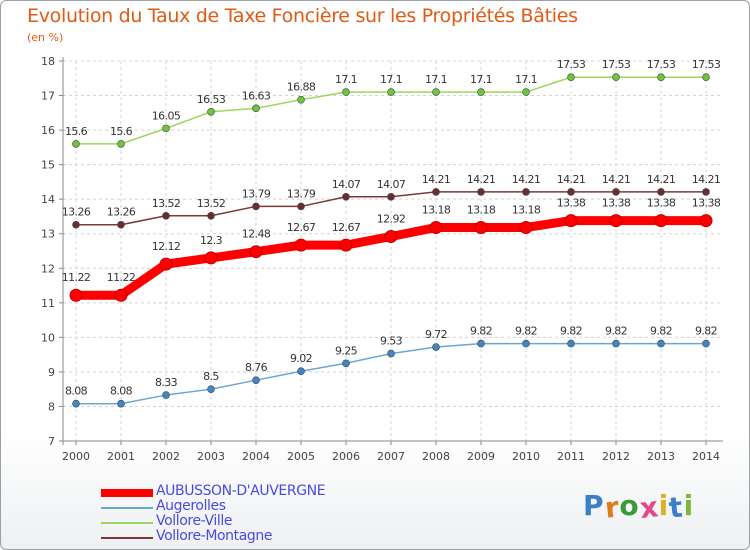 Image resolution: width=750 pixels, height=550 pixels. What do you see at coordinates (194, 521) in the screenshot?
I see `legend-label: Vollore-Ville` at bounding box center [194, 521].